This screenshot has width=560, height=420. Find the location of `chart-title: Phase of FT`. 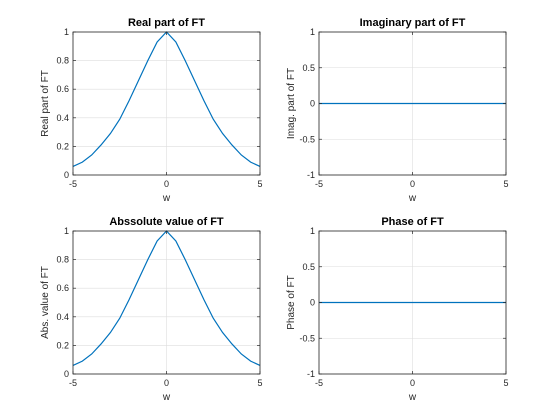

chart-title: Phase of FT is located at coordinates (412, 222).